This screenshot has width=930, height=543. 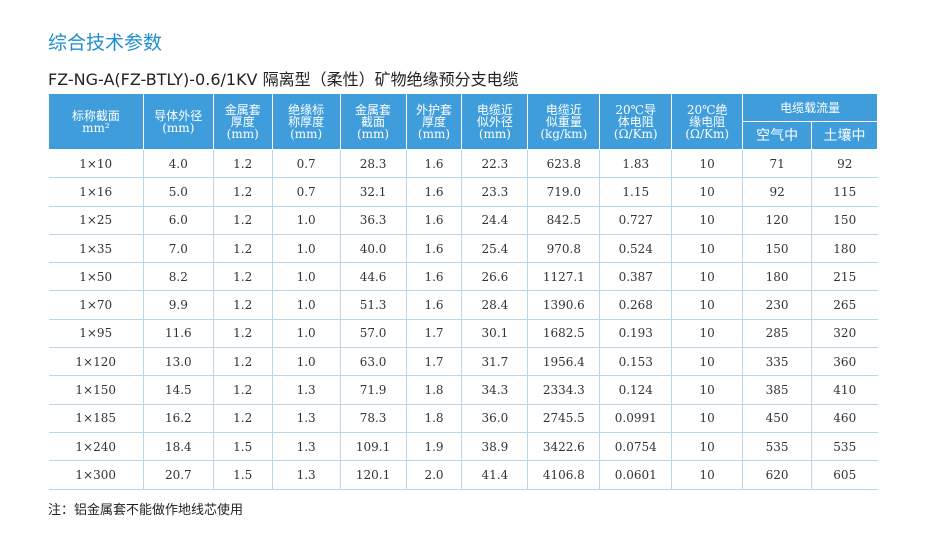 What do you see at coordinates (373, 277) in the screenshot?
I see `table-cell: 44.6` at bounding box center [373, 277].